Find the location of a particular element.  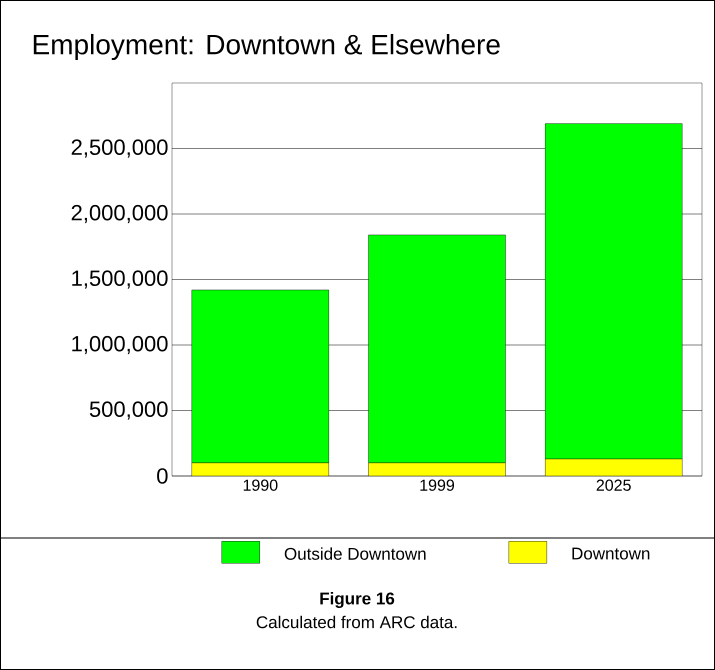

x-tick-label: 2025 is located at coordinates (613, 485).